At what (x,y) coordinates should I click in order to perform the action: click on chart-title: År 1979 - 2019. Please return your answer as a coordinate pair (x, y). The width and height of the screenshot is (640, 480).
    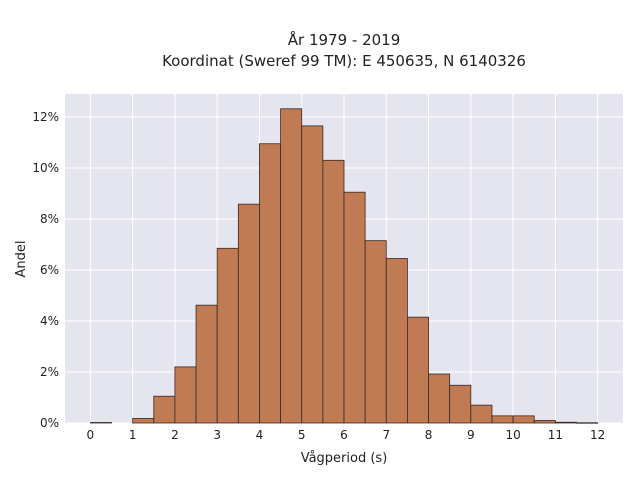
    Looking at the image, I should click on (344, 39).